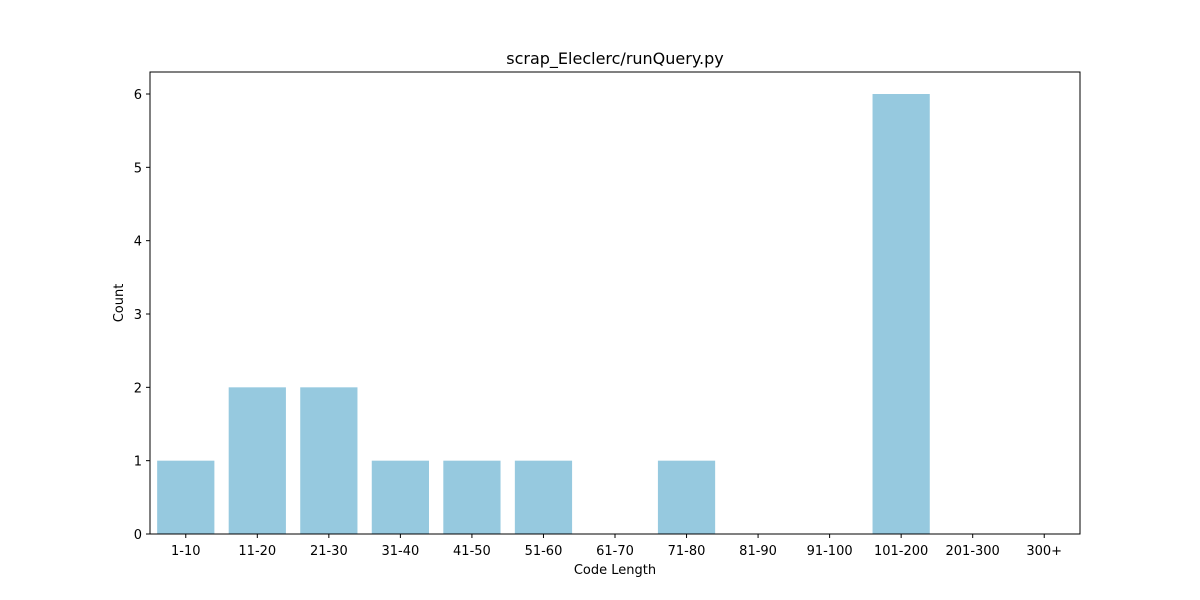 This screenshot has height=600, width=1200. I want to click on x-tick-label: 101-200, so click(901, 551).